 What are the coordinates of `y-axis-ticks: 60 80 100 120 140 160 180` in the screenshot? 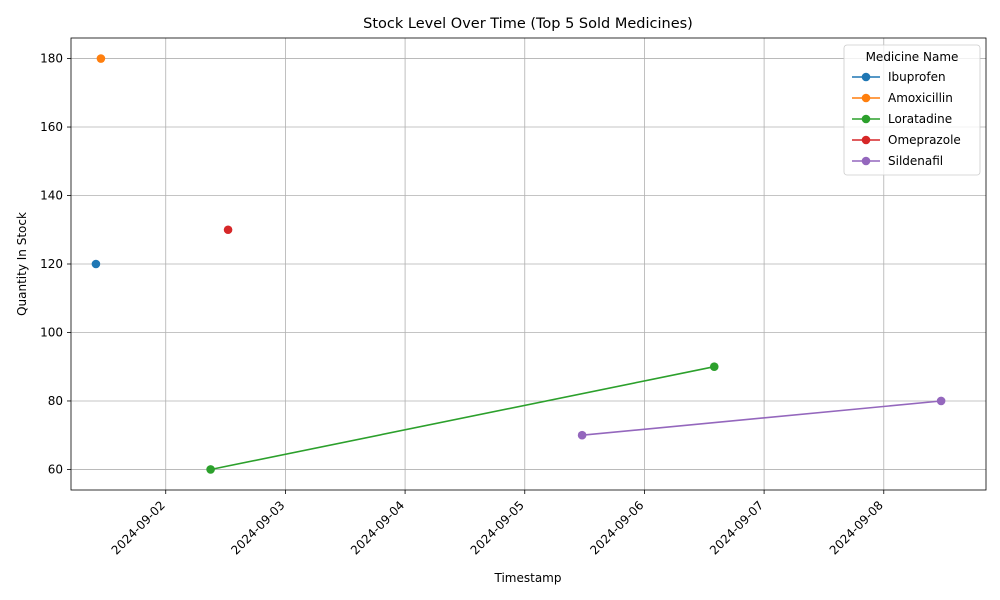 It's located at (55, 264).